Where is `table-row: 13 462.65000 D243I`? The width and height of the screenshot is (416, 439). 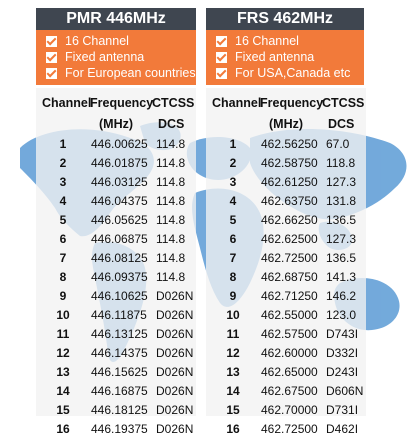
table-row: 13 462.65000 D243I is located at coordinates (286, 372).